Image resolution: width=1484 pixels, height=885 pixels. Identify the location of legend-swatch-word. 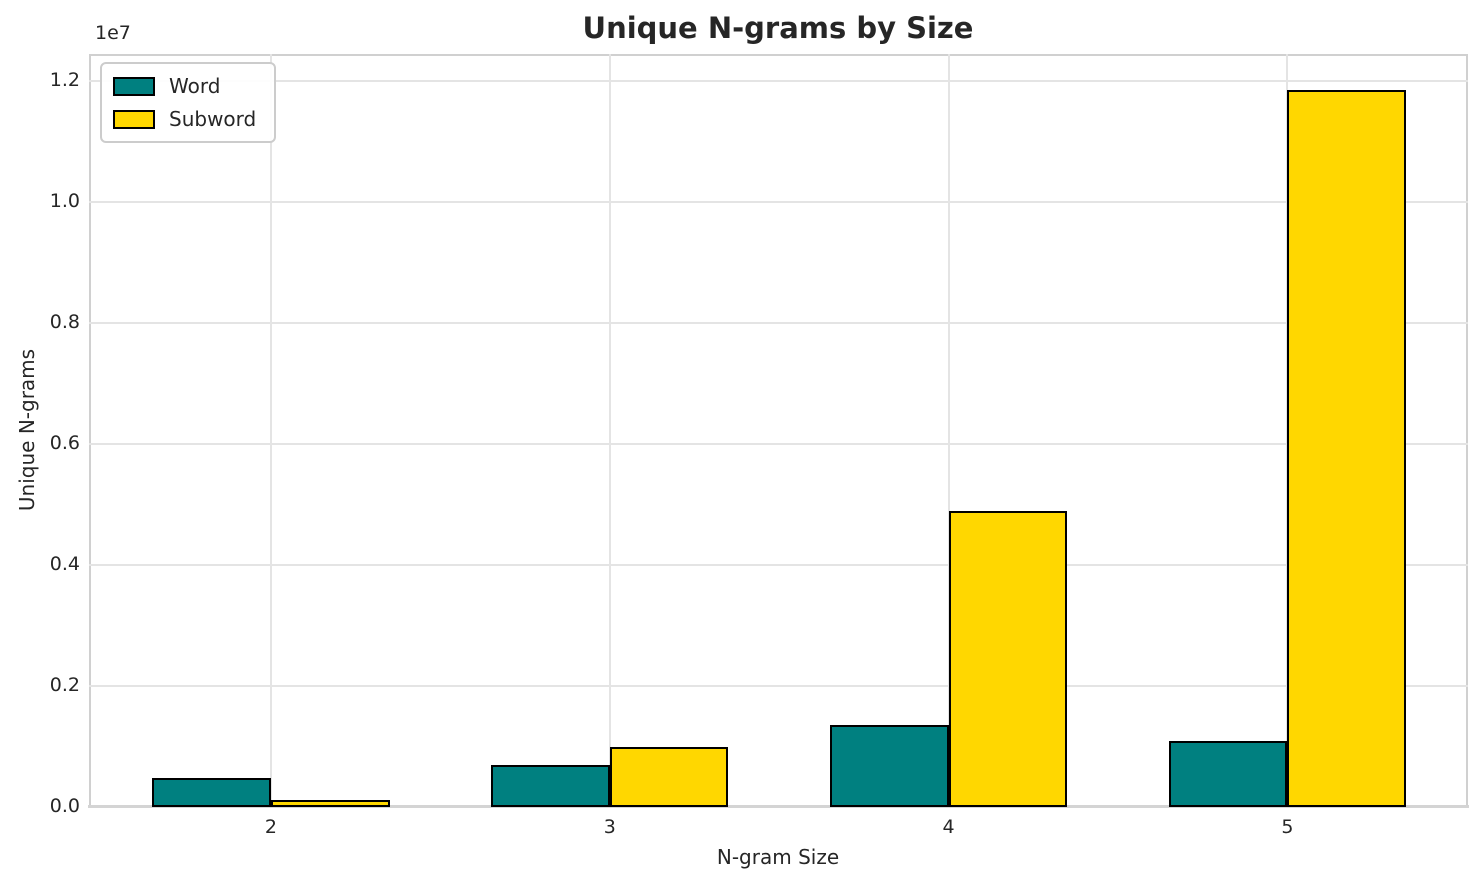
(134, 86).